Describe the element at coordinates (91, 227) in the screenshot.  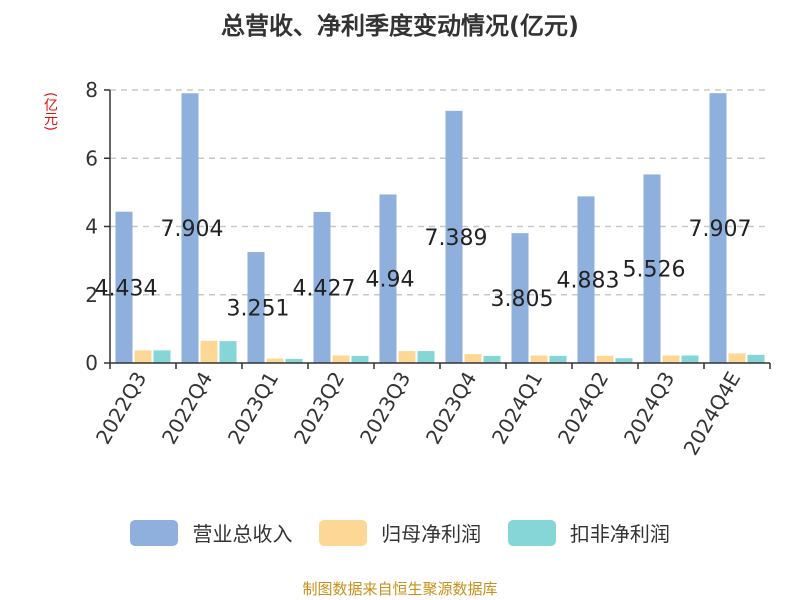
I see `y-tick-label: 4` at that location.